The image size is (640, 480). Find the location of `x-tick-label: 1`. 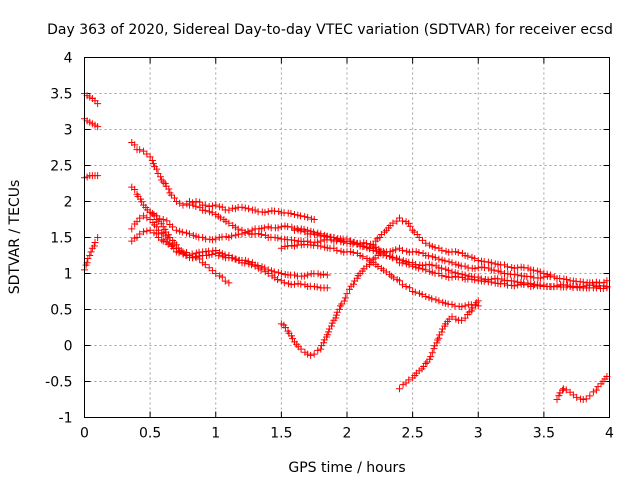

x-tick-label: 1 is located at coordinates (215, 434).